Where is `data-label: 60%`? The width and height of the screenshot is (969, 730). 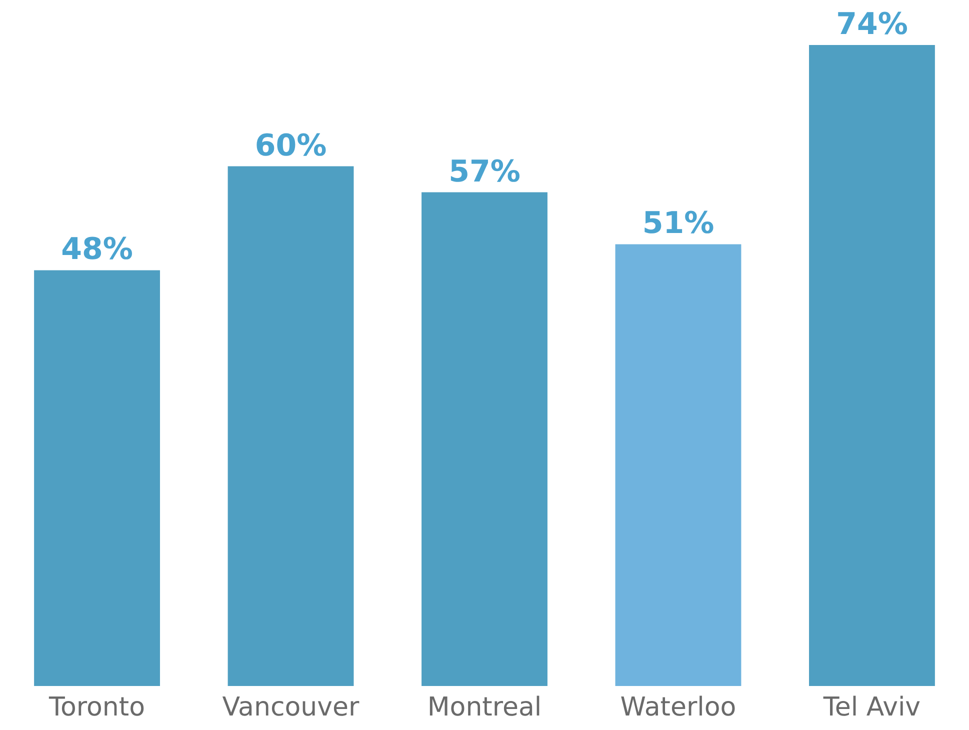 data-label: 60% is located at coordinates (290, 146).